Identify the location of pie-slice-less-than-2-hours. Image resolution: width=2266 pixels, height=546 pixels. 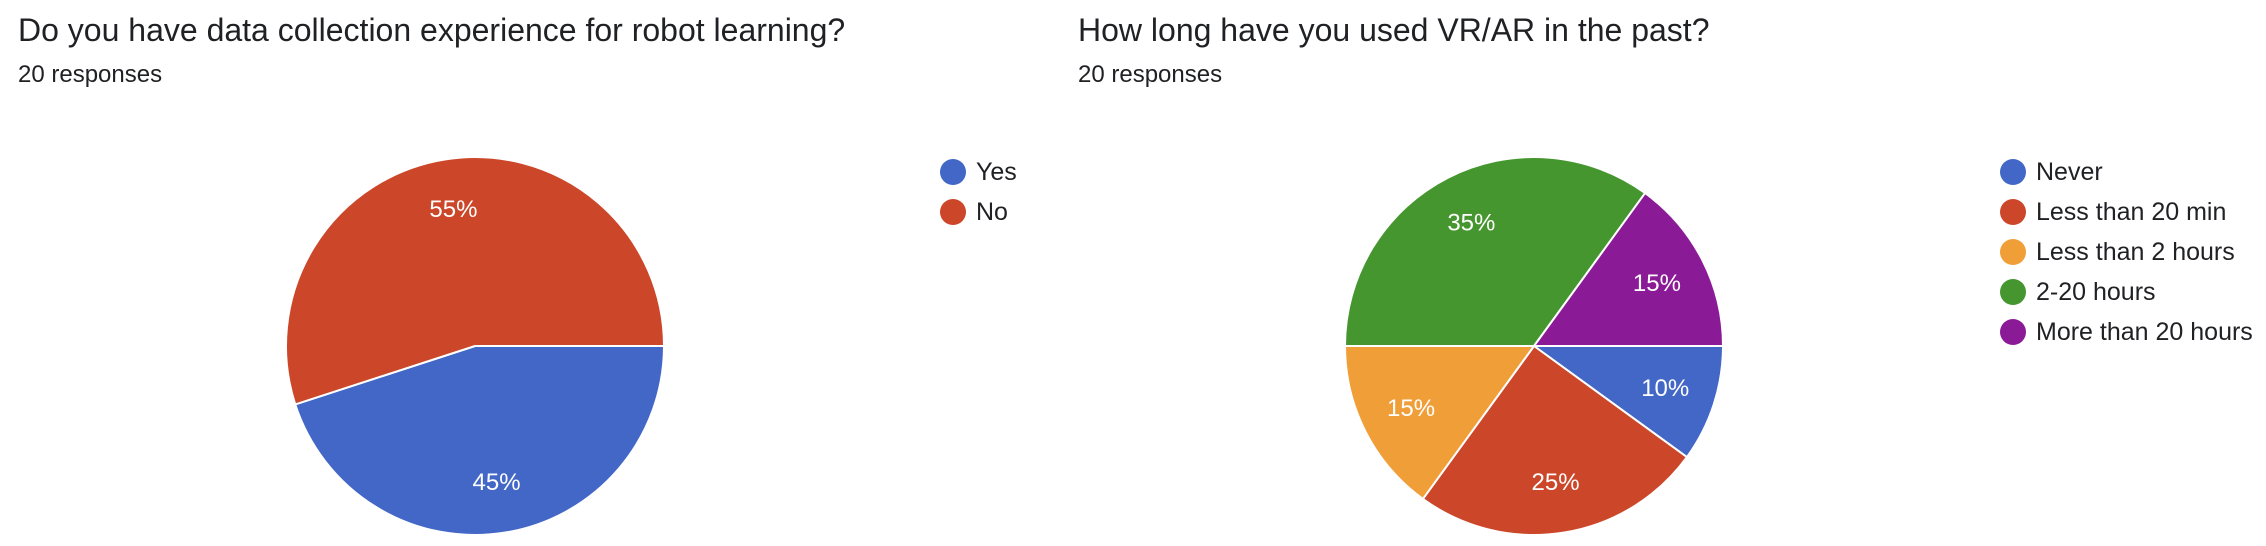
(1439, 423).